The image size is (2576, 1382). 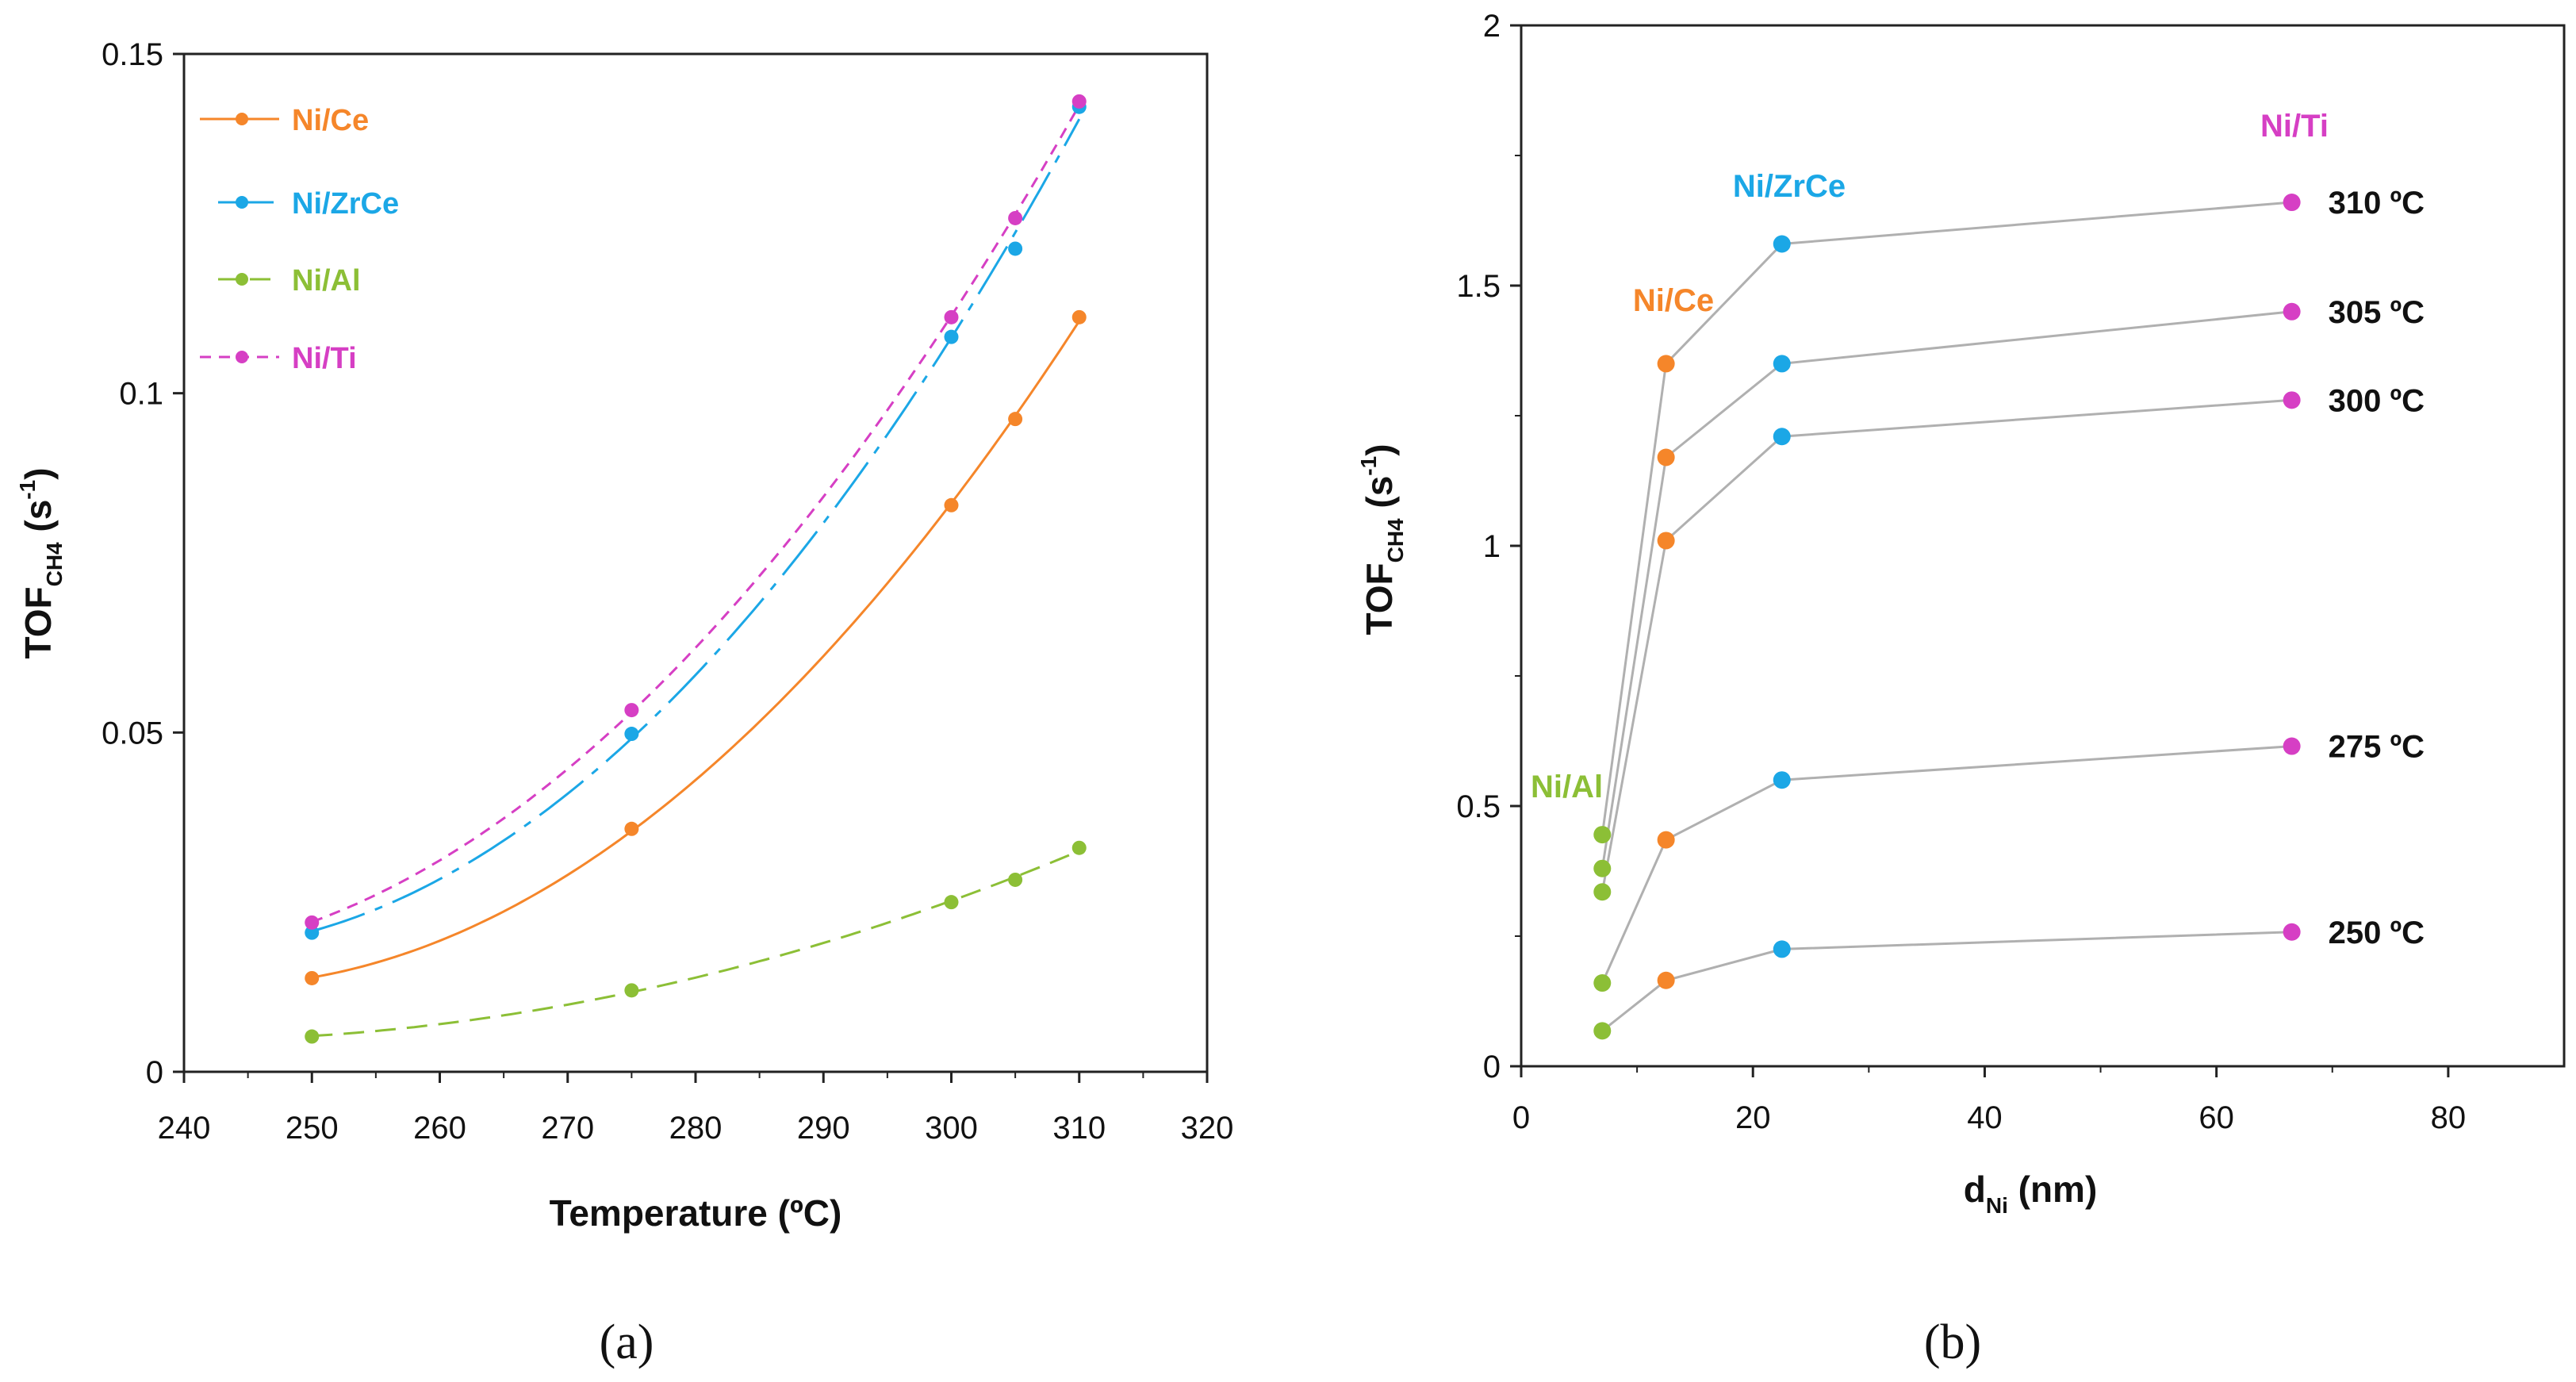 What do you see at coordinates (2377, 400) in the screenshot?
I see `b-temp-label: 300 ºC` at bounding box center [2377, 400].